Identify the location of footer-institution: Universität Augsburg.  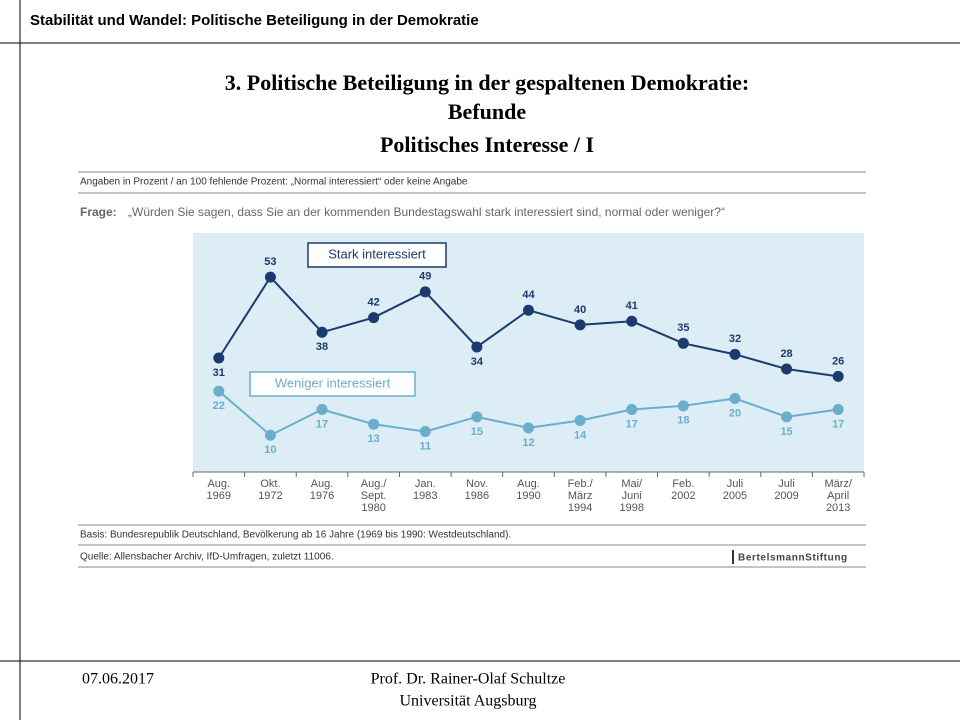
(467, 701).